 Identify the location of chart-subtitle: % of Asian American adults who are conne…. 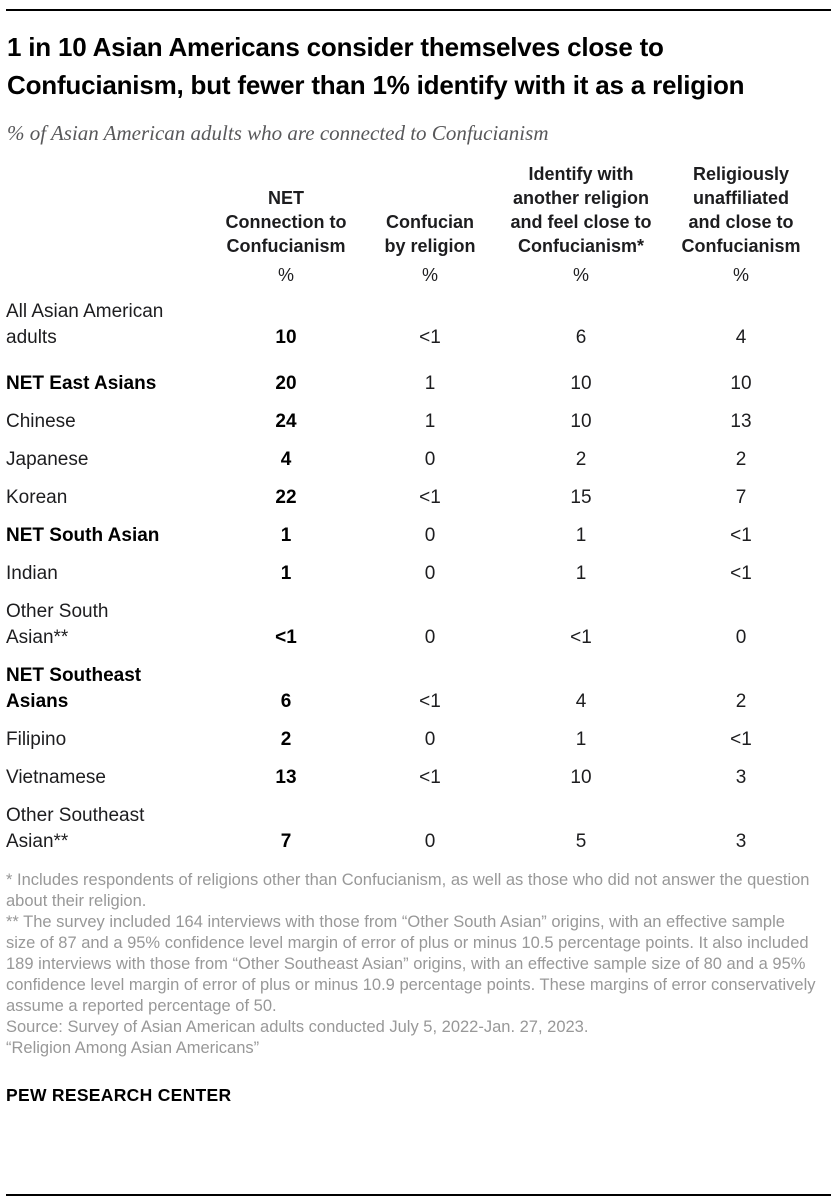
(278, 133).